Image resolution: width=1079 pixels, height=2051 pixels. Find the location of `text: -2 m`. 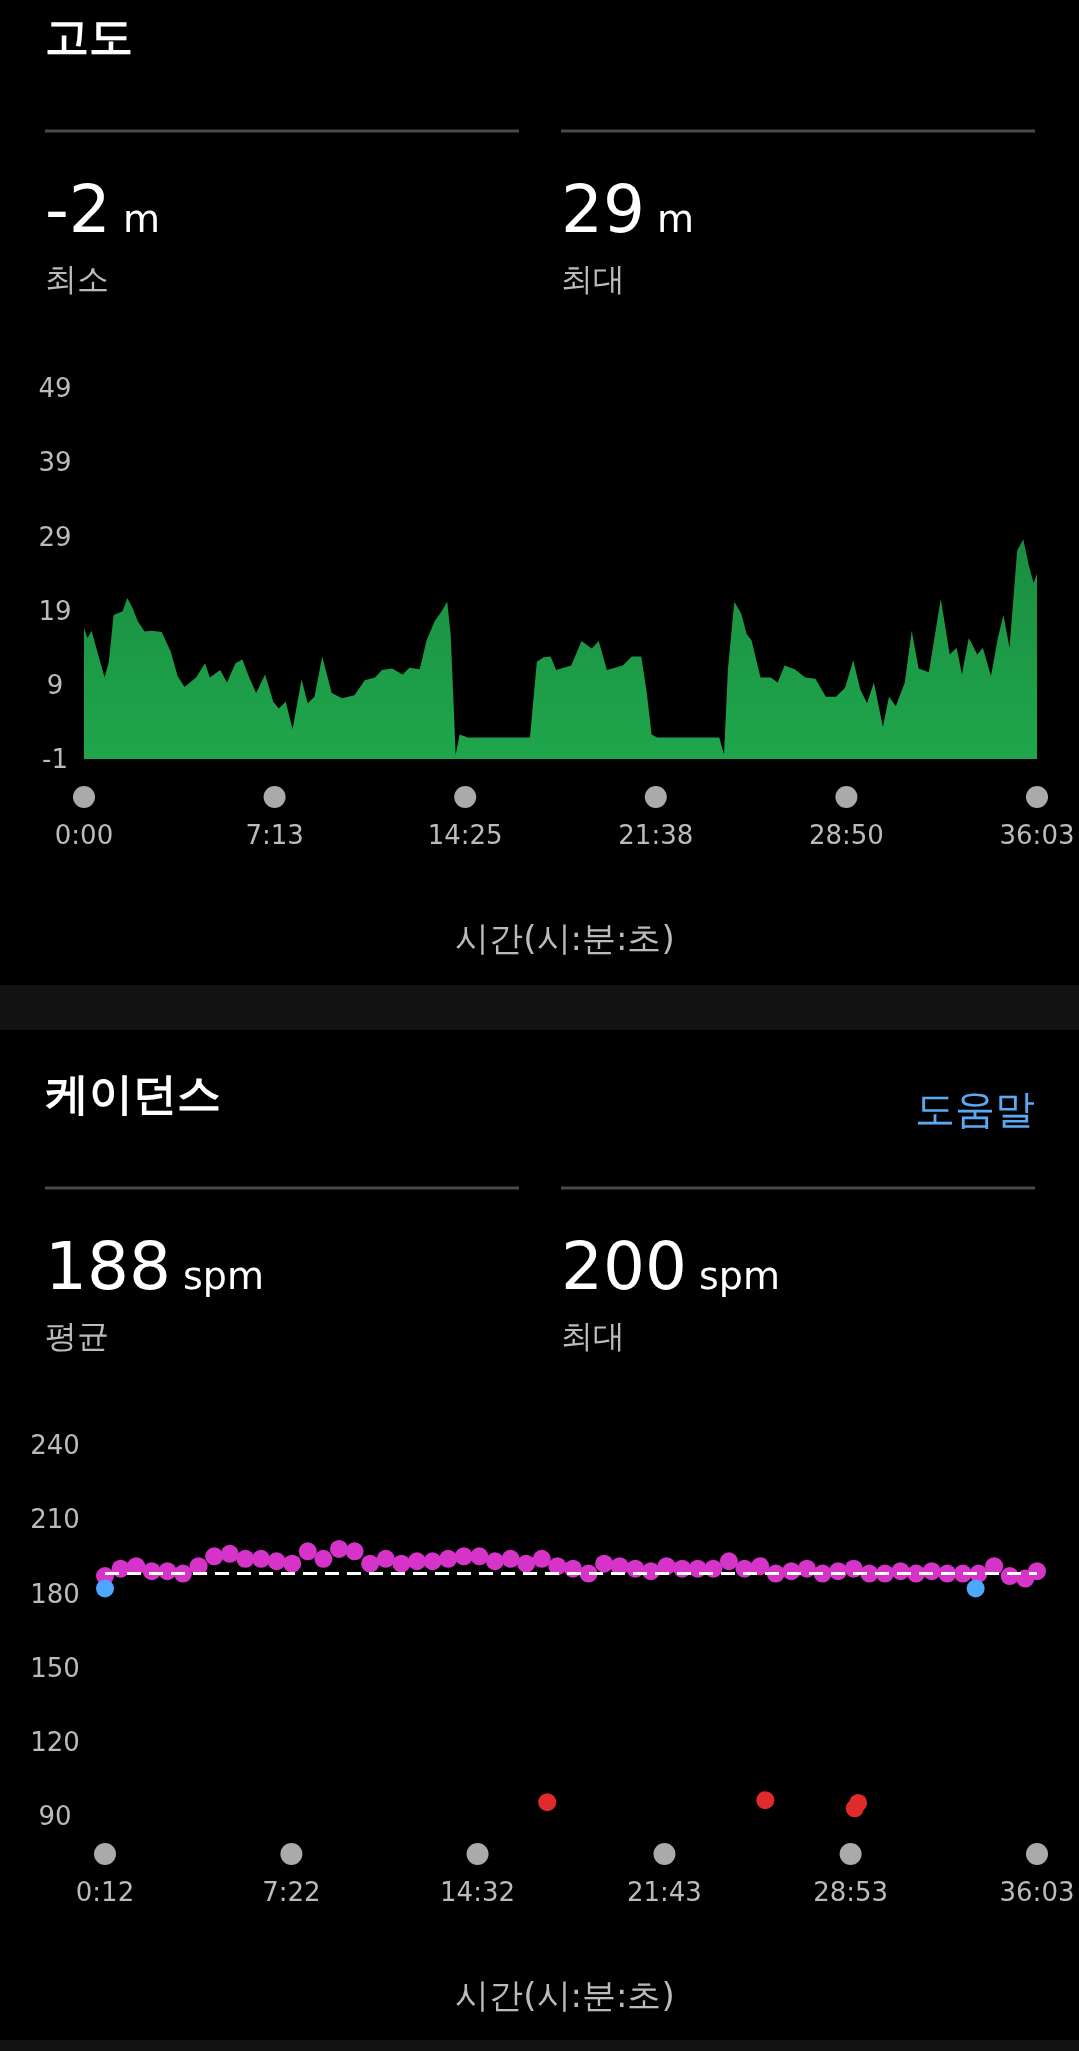

text: -2 m is located at coordinates (102, 209).